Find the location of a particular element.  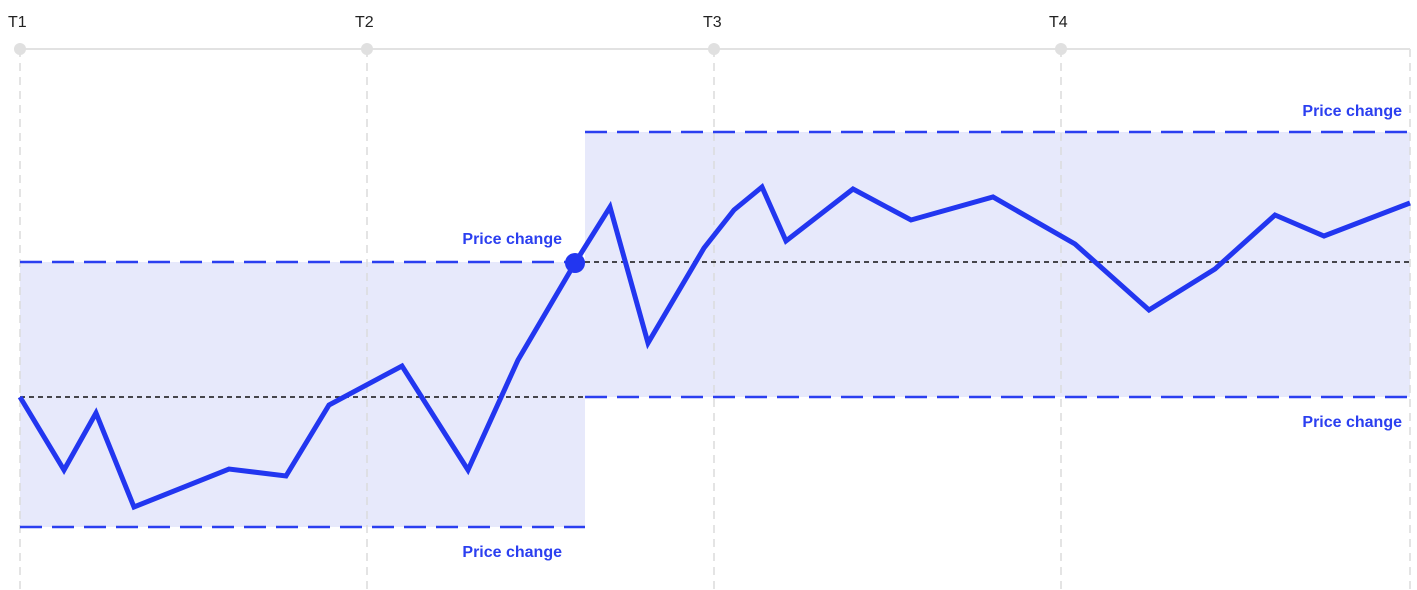

time-label: T1 is located at coordinates (17, 22).